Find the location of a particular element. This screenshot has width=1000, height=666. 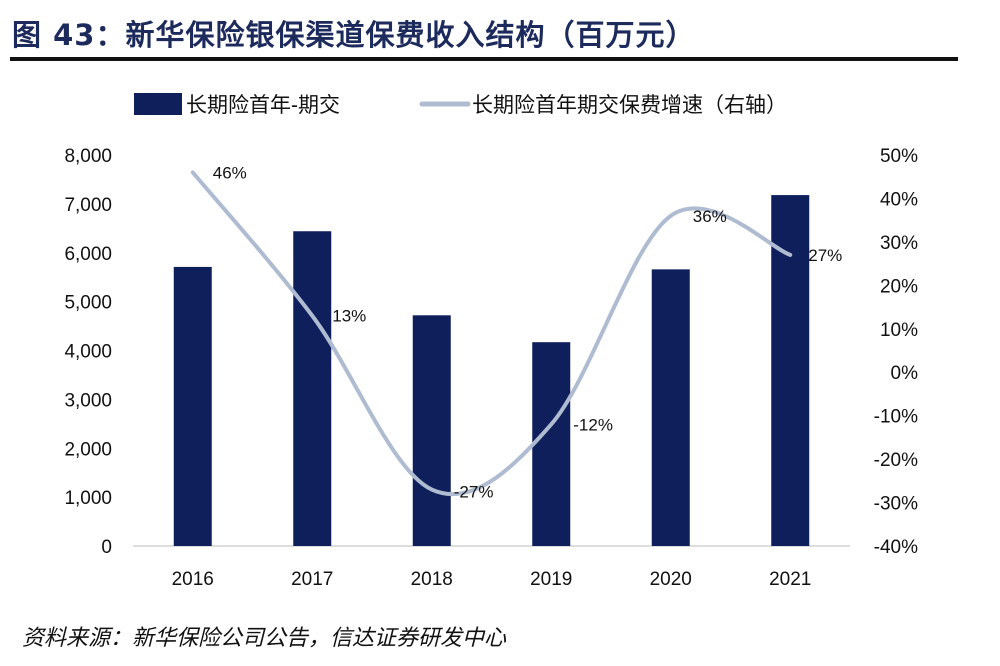

data-label: -12% is located at coordinates (593, 424).